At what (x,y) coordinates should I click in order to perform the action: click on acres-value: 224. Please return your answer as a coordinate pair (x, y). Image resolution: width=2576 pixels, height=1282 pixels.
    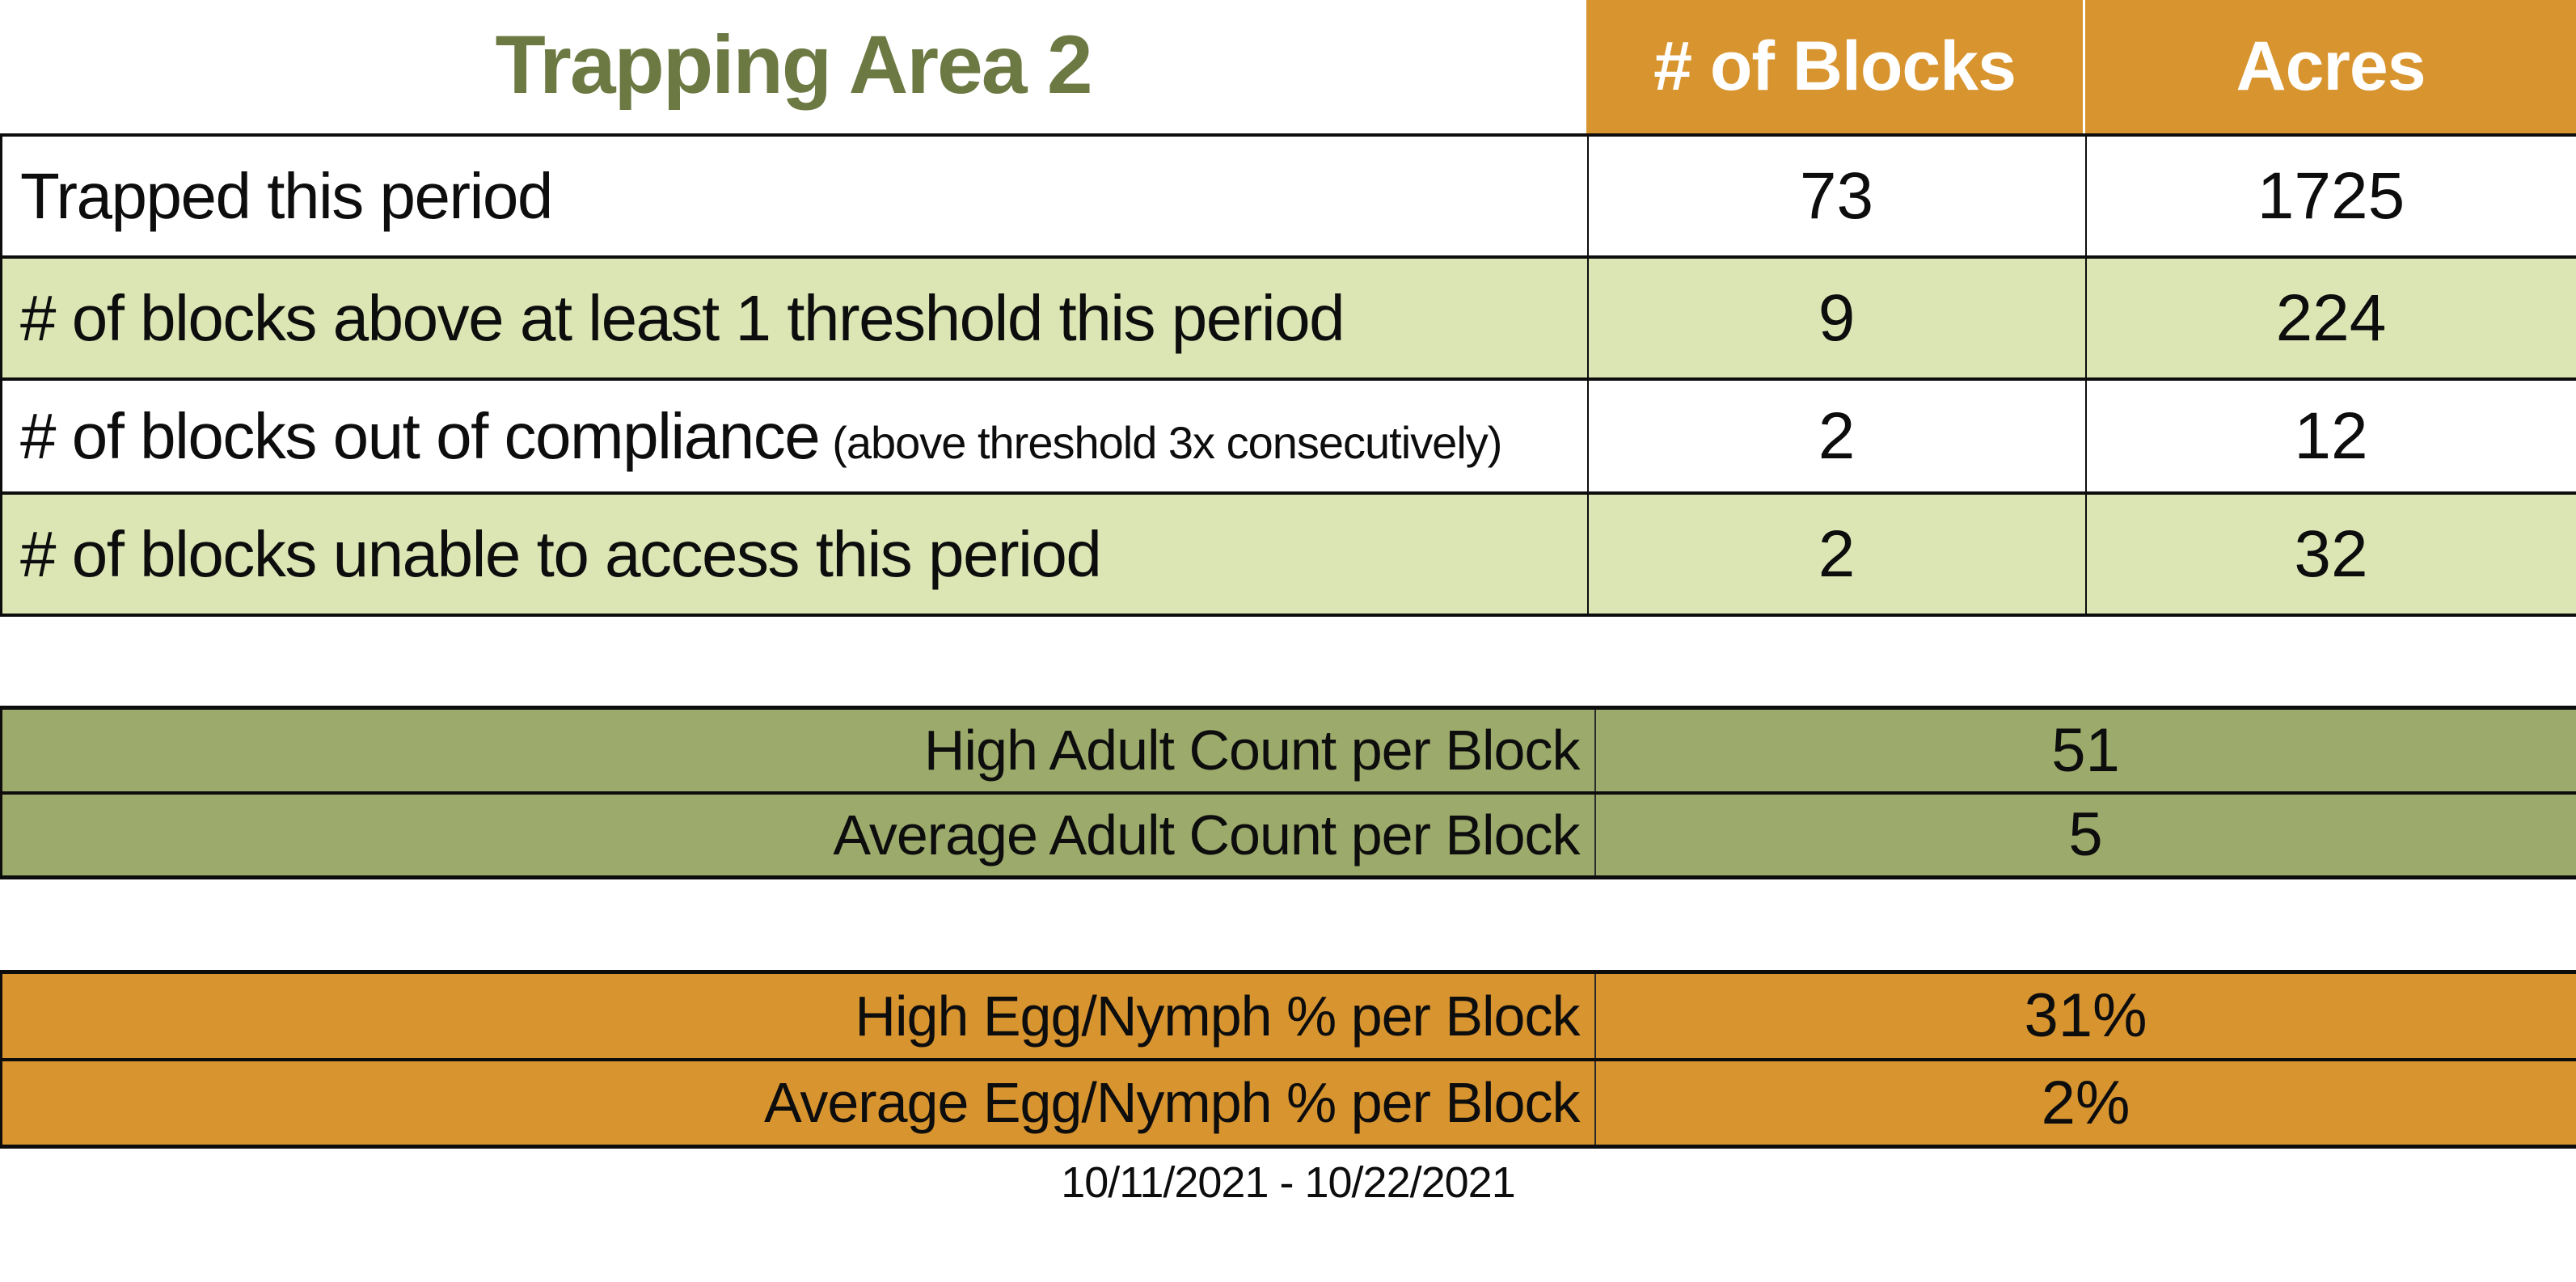
    Looking at the image, I should click on (2330, 318).